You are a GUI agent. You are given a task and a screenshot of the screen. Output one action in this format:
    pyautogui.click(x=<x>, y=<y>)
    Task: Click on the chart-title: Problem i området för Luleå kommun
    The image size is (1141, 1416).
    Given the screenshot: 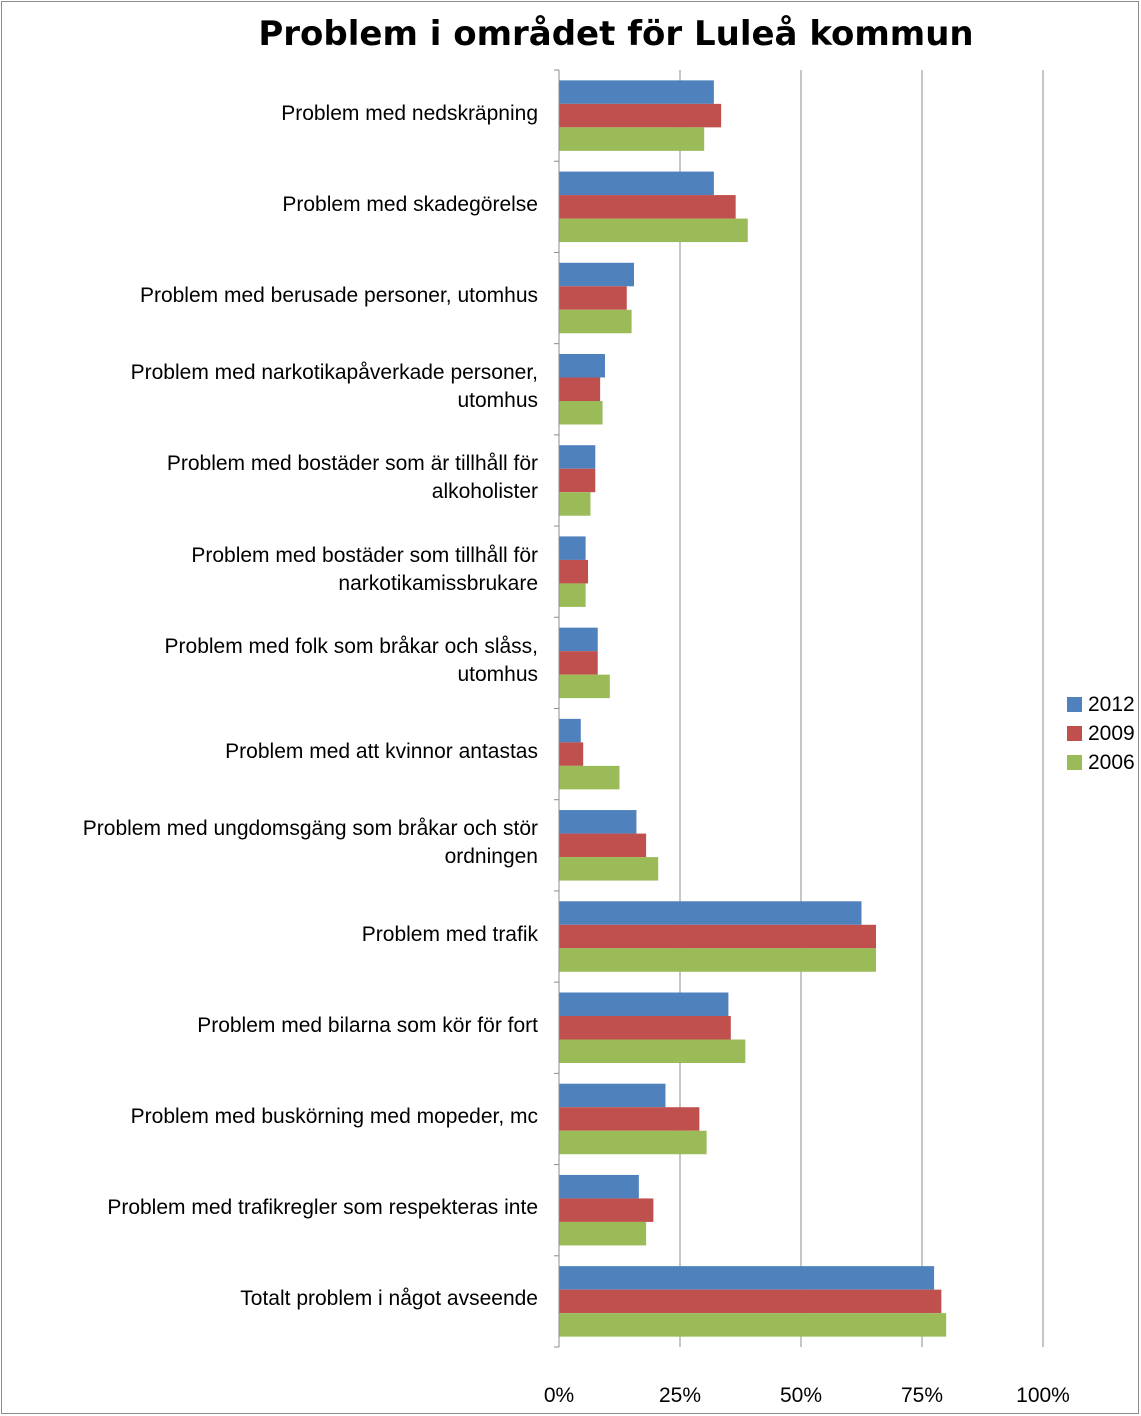 What is the action you would take?
    pyautogui.click(x=616, y=34)
    